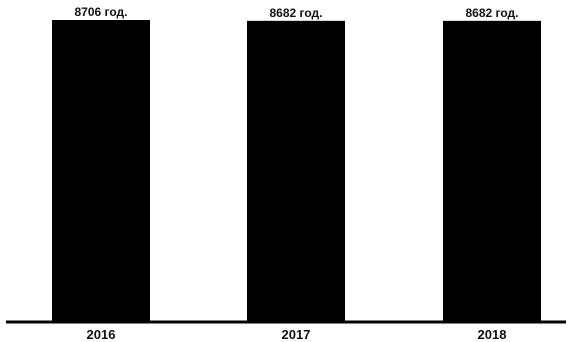 The height and width of the screenshot is (342, 573). What do you see at coordinates (492, 334) in the screenshot?
I see `tick-label-2018: 2018` at bounding box center [492, 334].